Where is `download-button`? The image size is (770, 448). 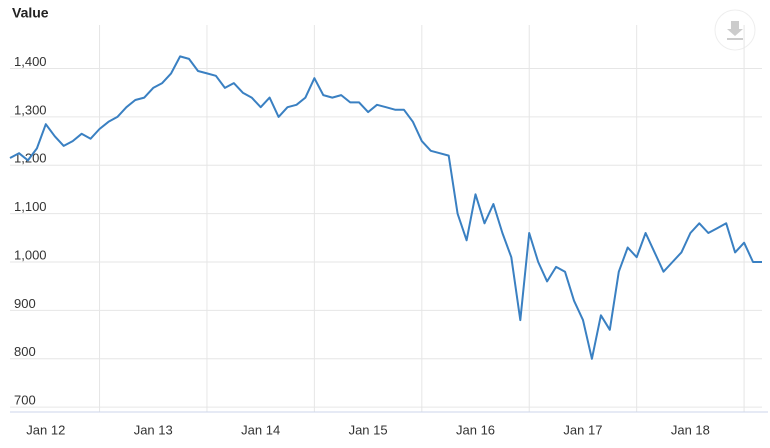
download-button is located at coordinates (735, 30).